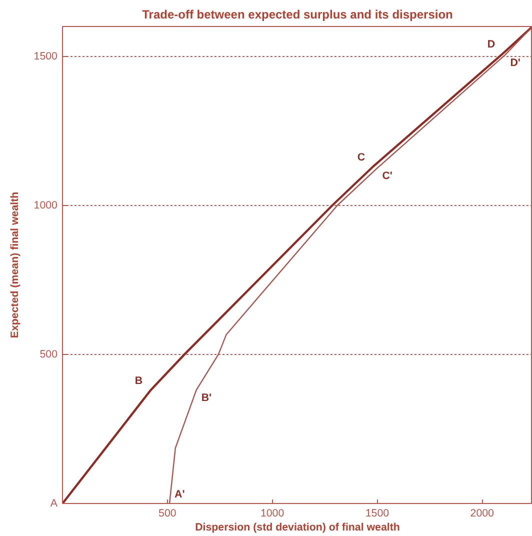 Image resolution: width=532 pixels, height=536 pixels. I want to click on y-axis-title: Expected (mean) final wealth, so click(14, 265).